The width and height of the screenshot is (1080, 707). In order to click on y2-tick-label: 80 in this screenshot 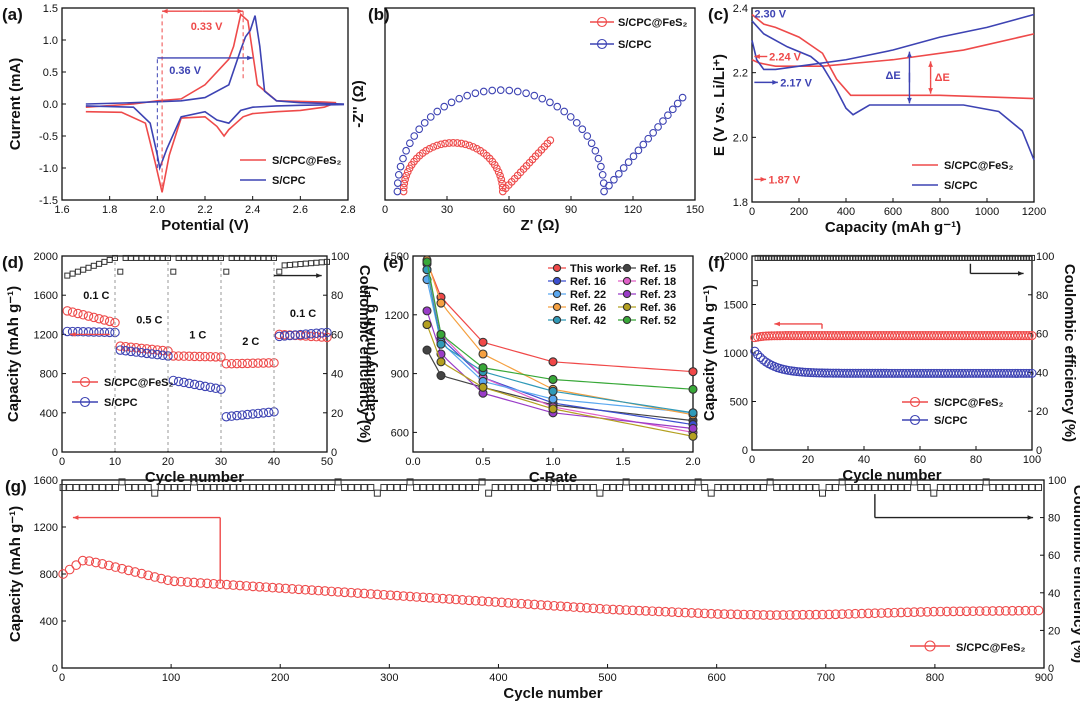, I will do `click(337, 296)`.